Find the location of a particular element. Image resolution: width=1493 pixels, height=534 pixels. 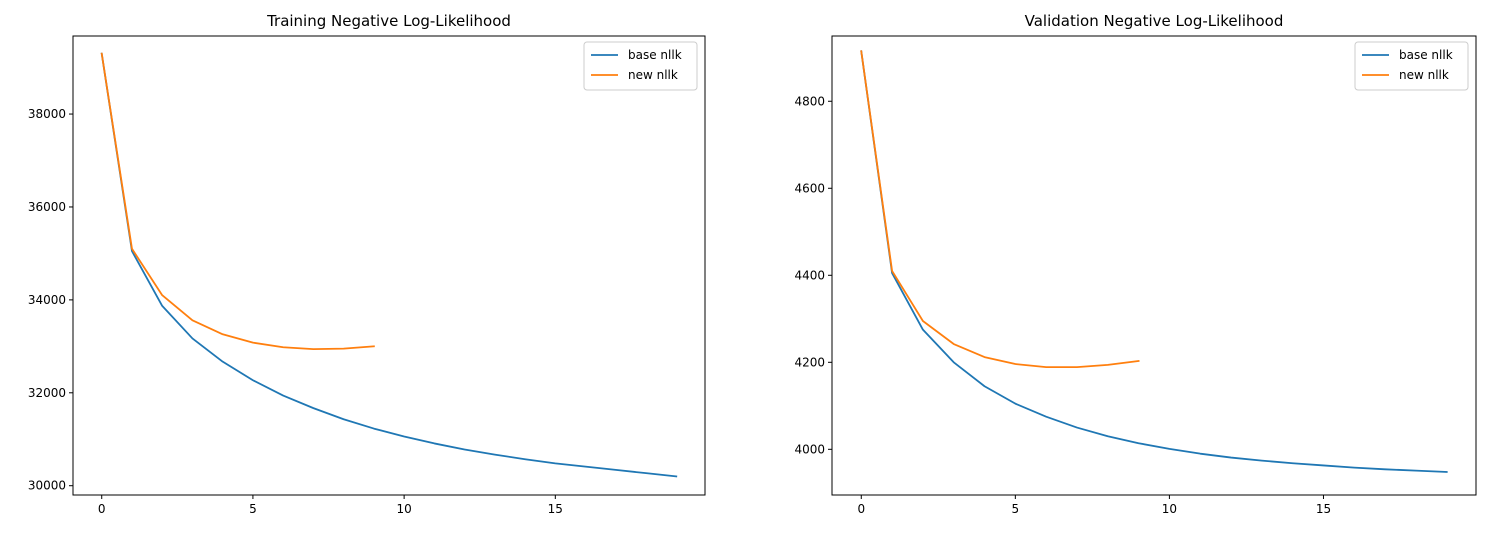

y-tick-label: 38000 is located at coordinates (47, 114).